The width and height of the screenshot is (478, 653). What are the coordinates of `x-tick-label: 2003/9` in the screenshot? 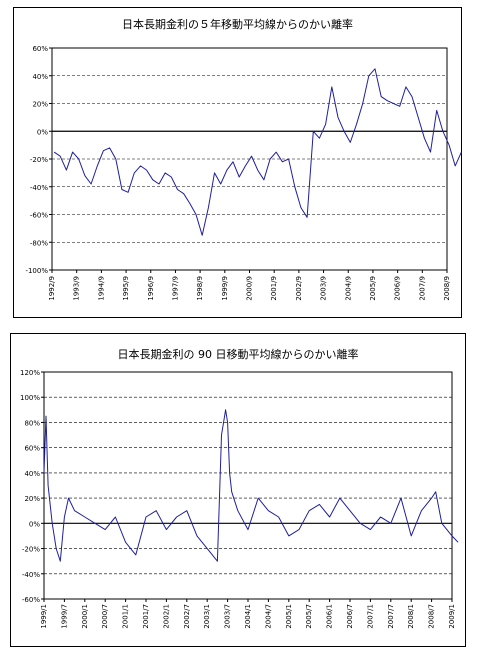 It's located at (324, 288).